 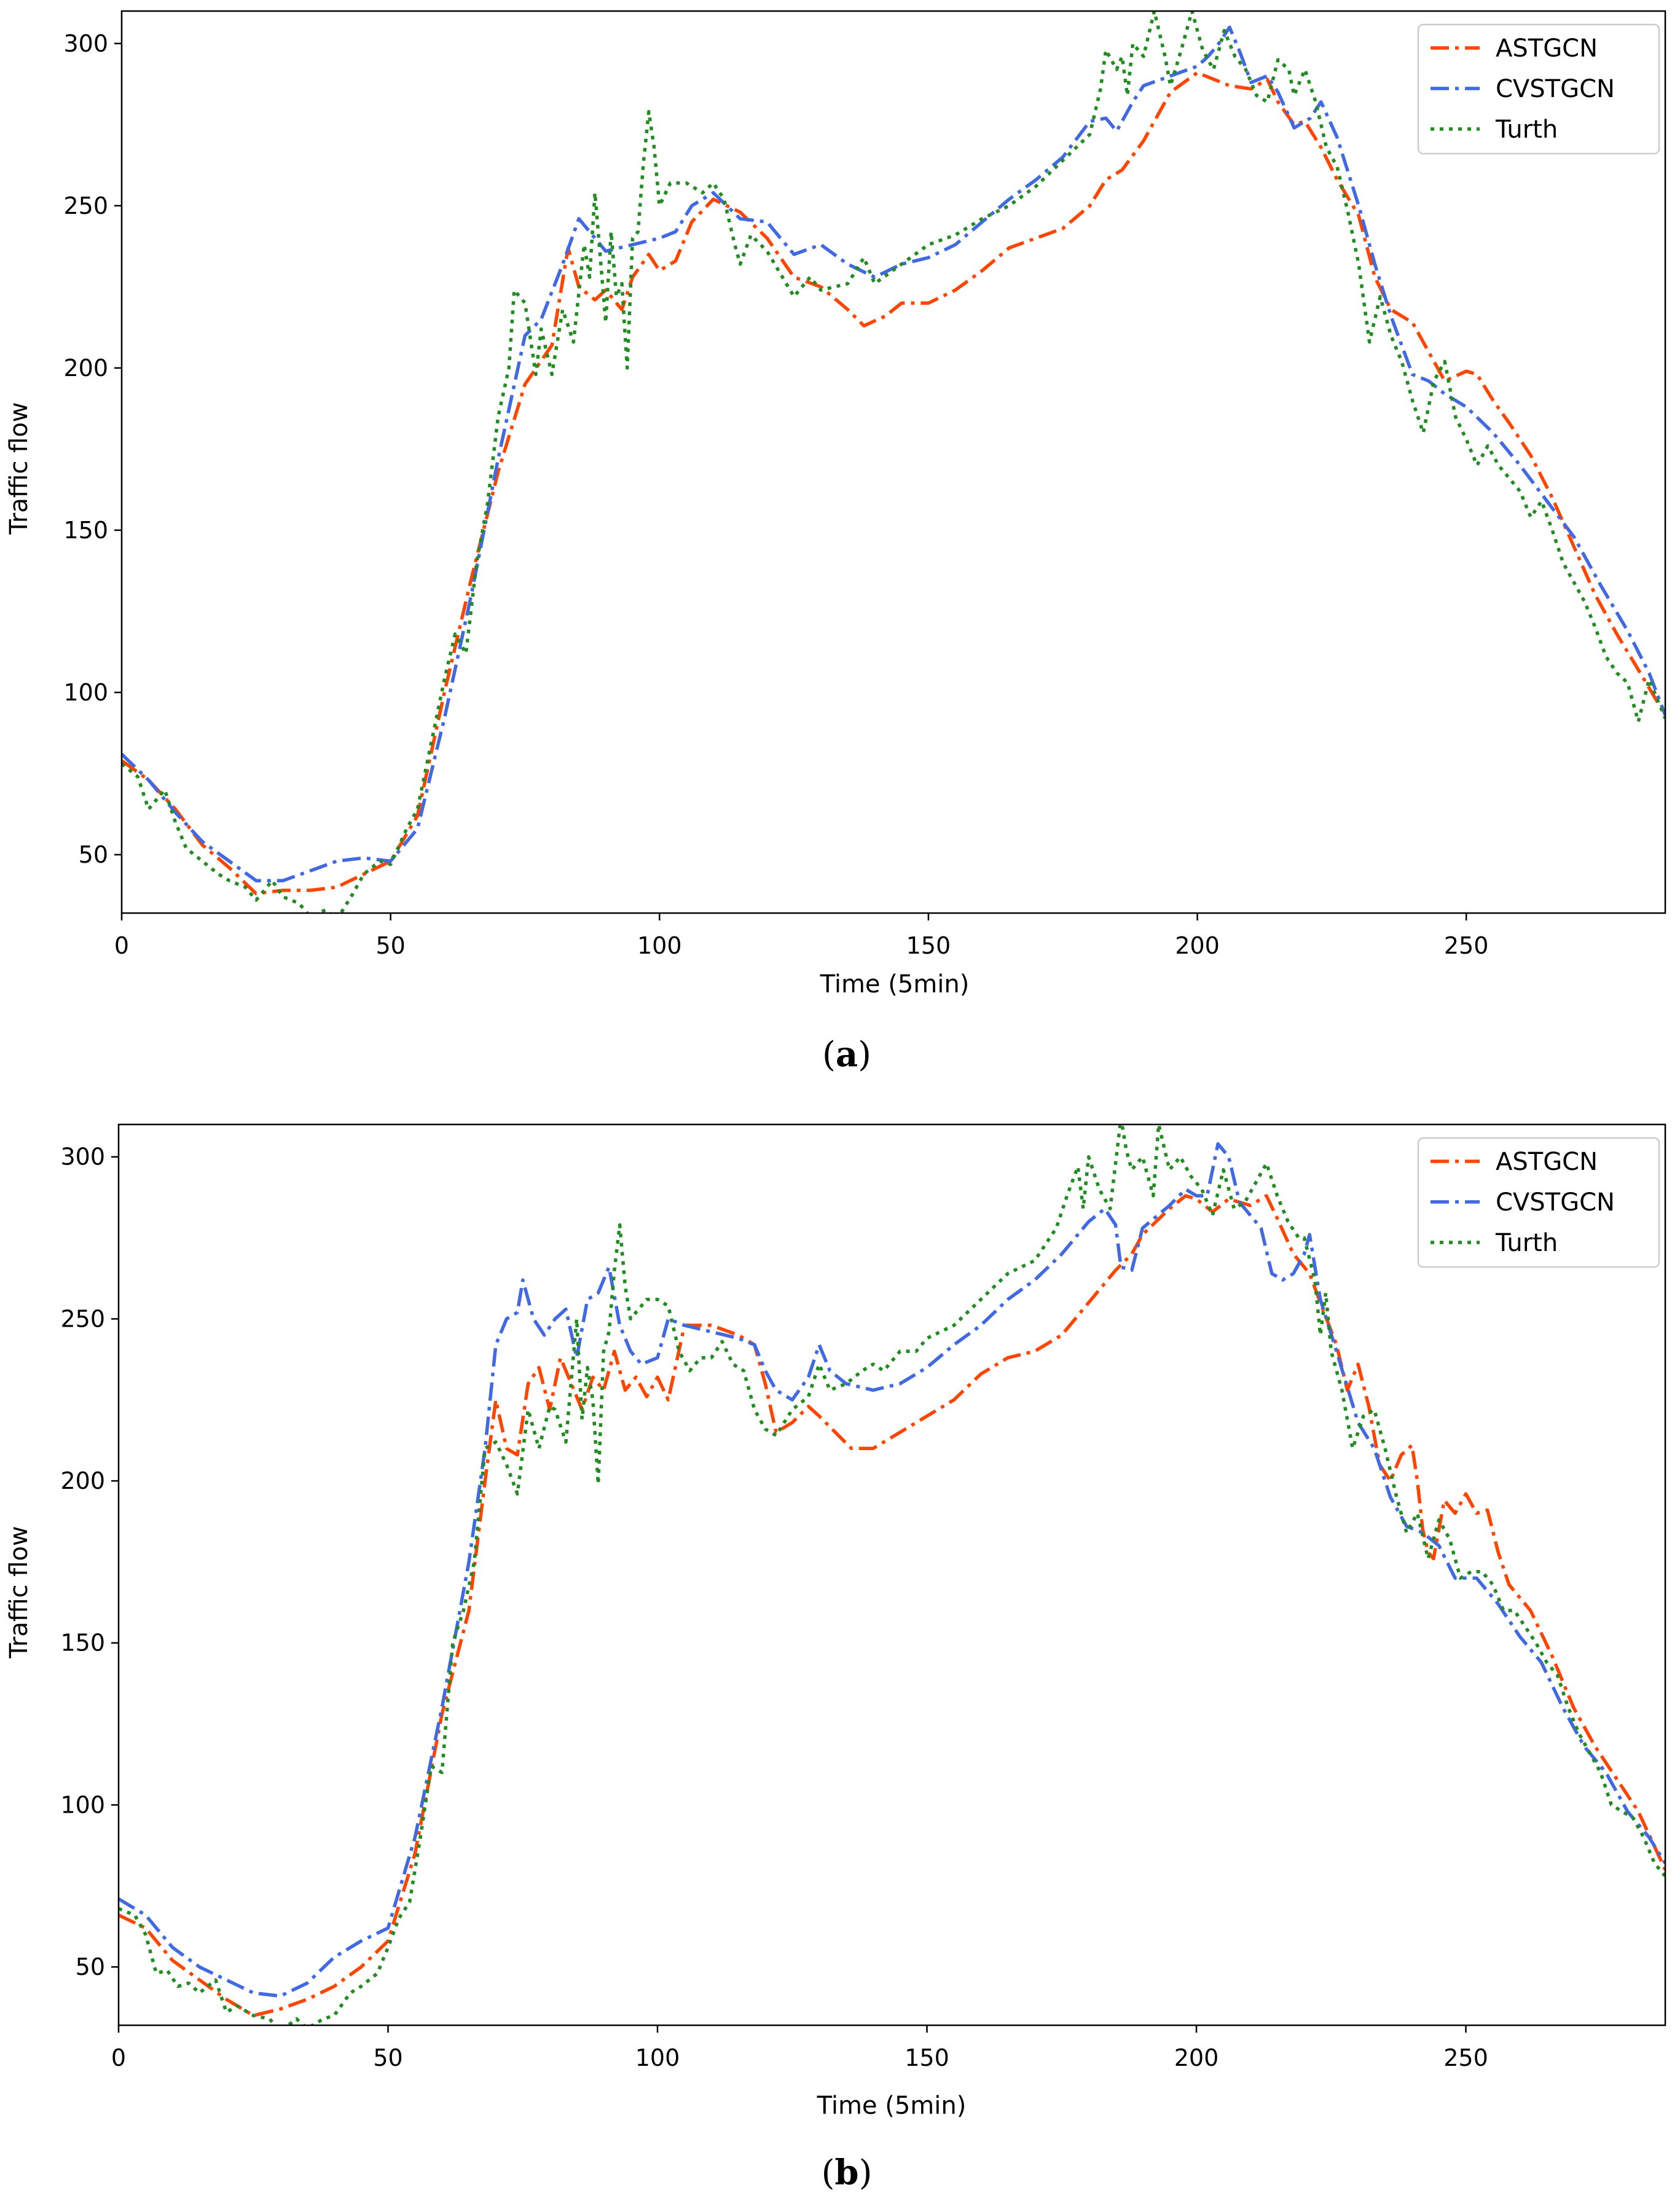 I want to click on panel-caption: (a), so click(x=846, y=1054).